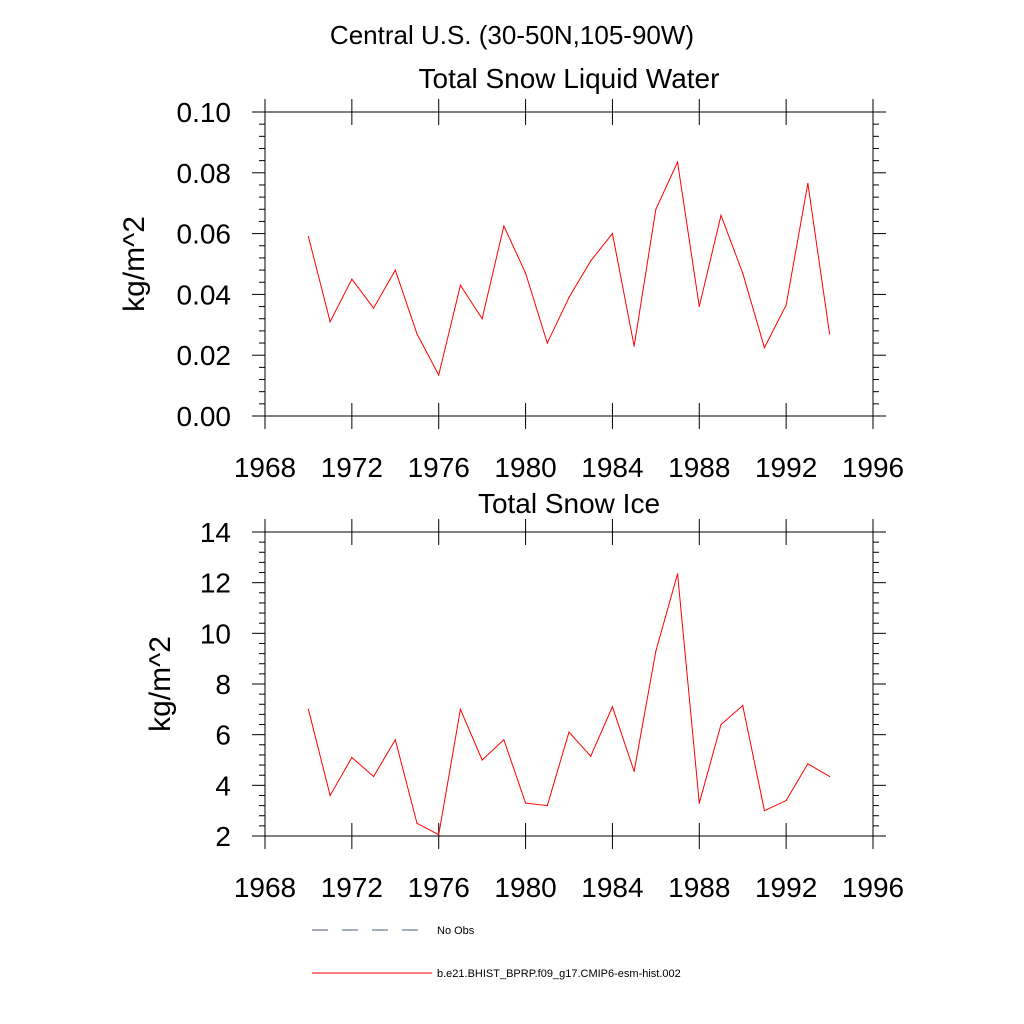  What do you see at coordinates (223, 735) in the screenshot?
I see `y-tick-label: 6` at bounding box center [223, 735].